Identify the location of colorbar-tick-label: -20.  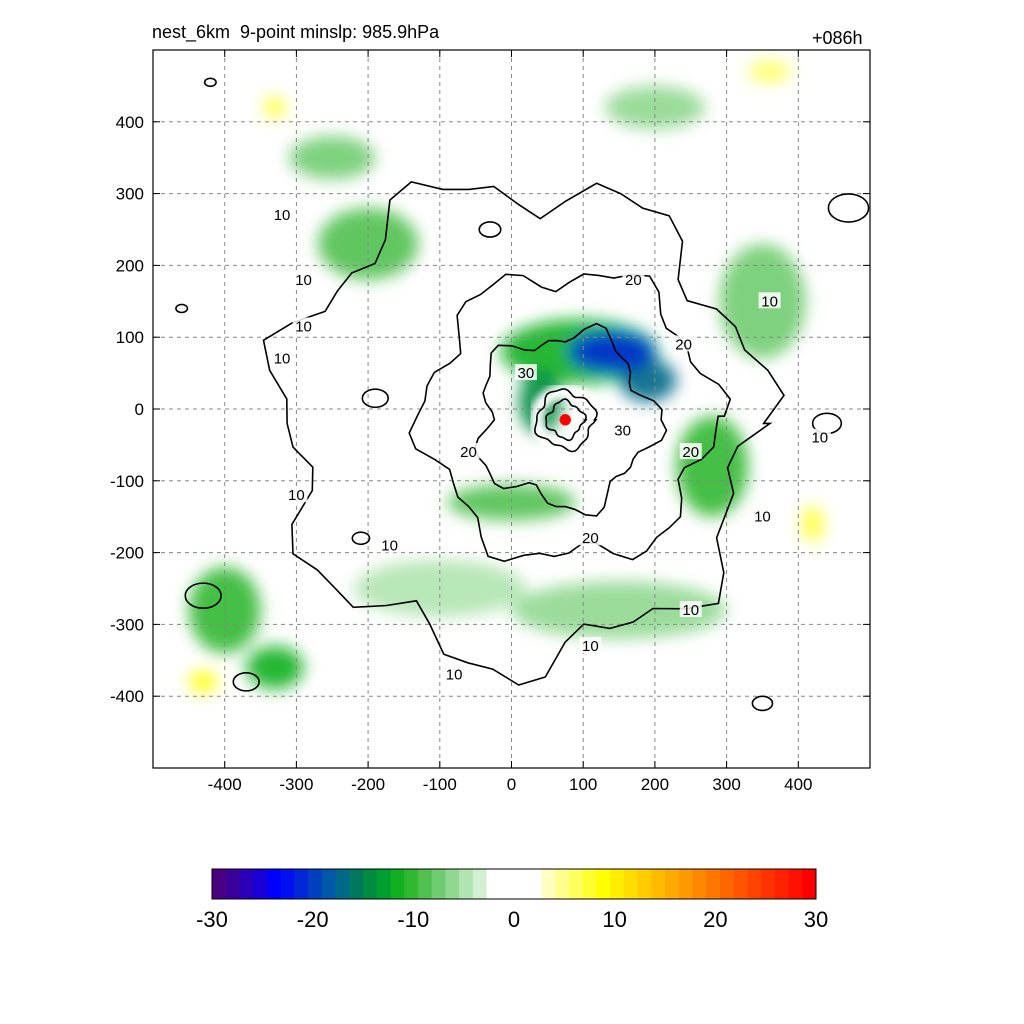
(313, 919).